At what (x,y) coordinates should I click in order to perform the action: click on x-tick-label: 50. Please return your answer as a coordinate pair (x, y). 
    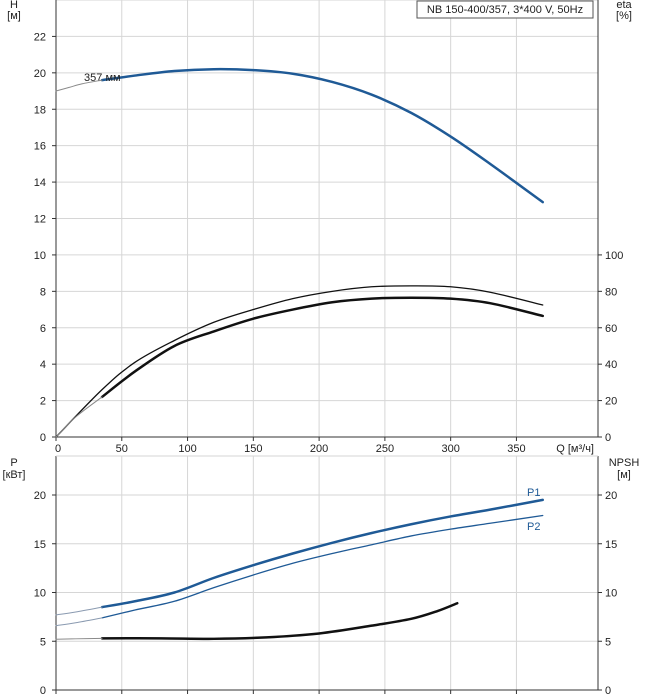
    Looking at the image, I should click on (122, 449).